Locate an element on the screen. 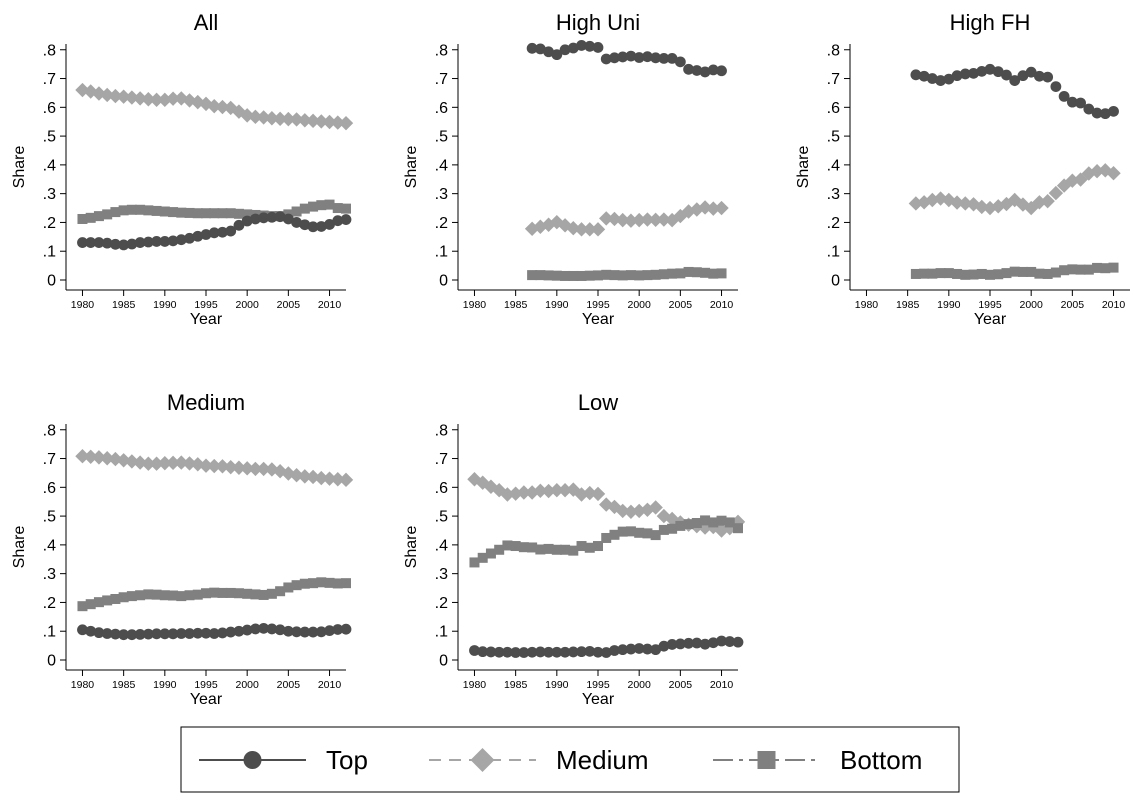  panel-title: High FH is located at coordinates (990, 22).